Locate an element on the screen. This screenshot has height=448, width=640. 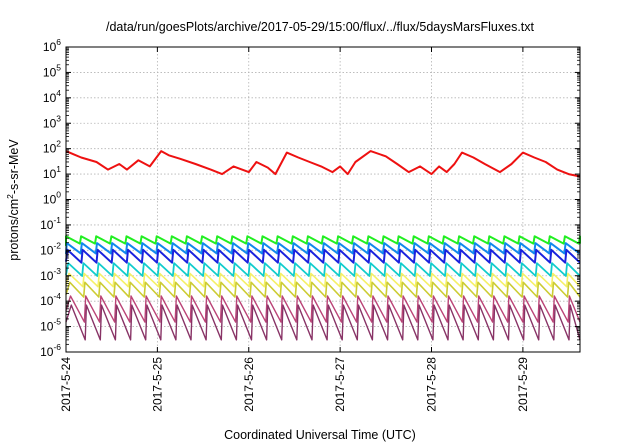
y-tick-label: 10² is located at coordinates (52, 147).